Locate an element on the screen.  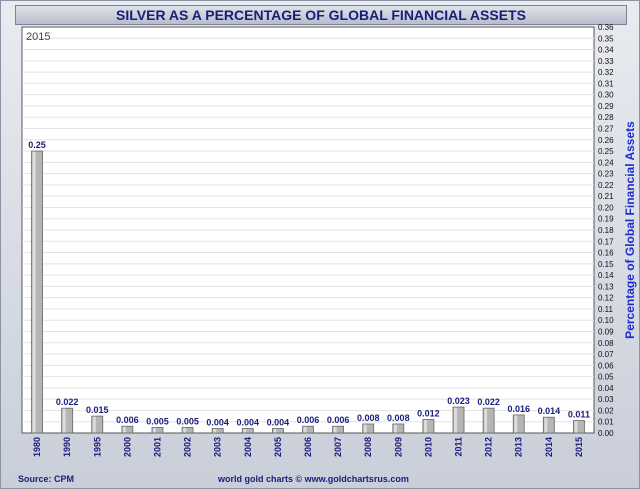
bar-2003 is located at coordinates (217, 431).